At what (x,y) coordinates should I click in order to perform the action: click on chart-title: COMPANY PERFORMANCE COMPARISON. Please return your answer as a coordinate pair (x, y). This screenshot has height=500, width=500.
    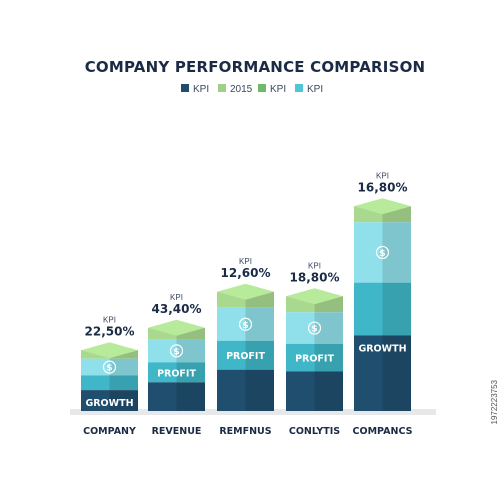
    Looking at the image, I should click on (255, 67).